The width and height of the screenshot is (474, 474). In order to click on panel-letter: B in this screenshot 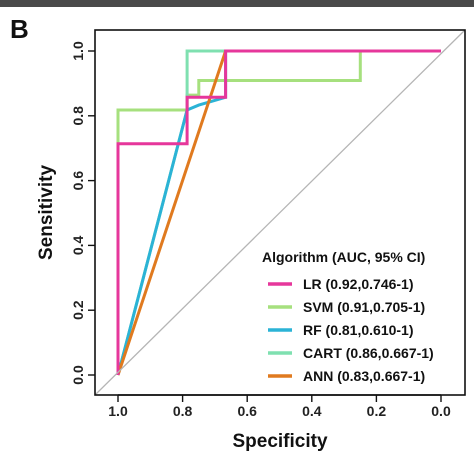, I will do `click(19, 29)`.